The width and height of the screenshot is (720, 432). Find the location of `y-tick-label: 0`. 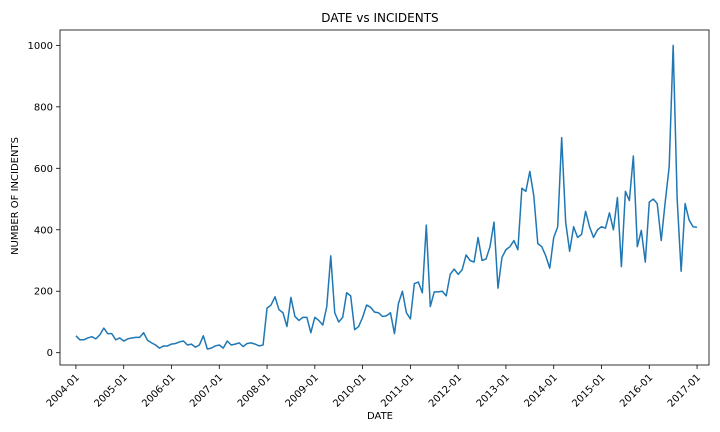

y-tick-label: 0 is located at coordinates (50, 353).